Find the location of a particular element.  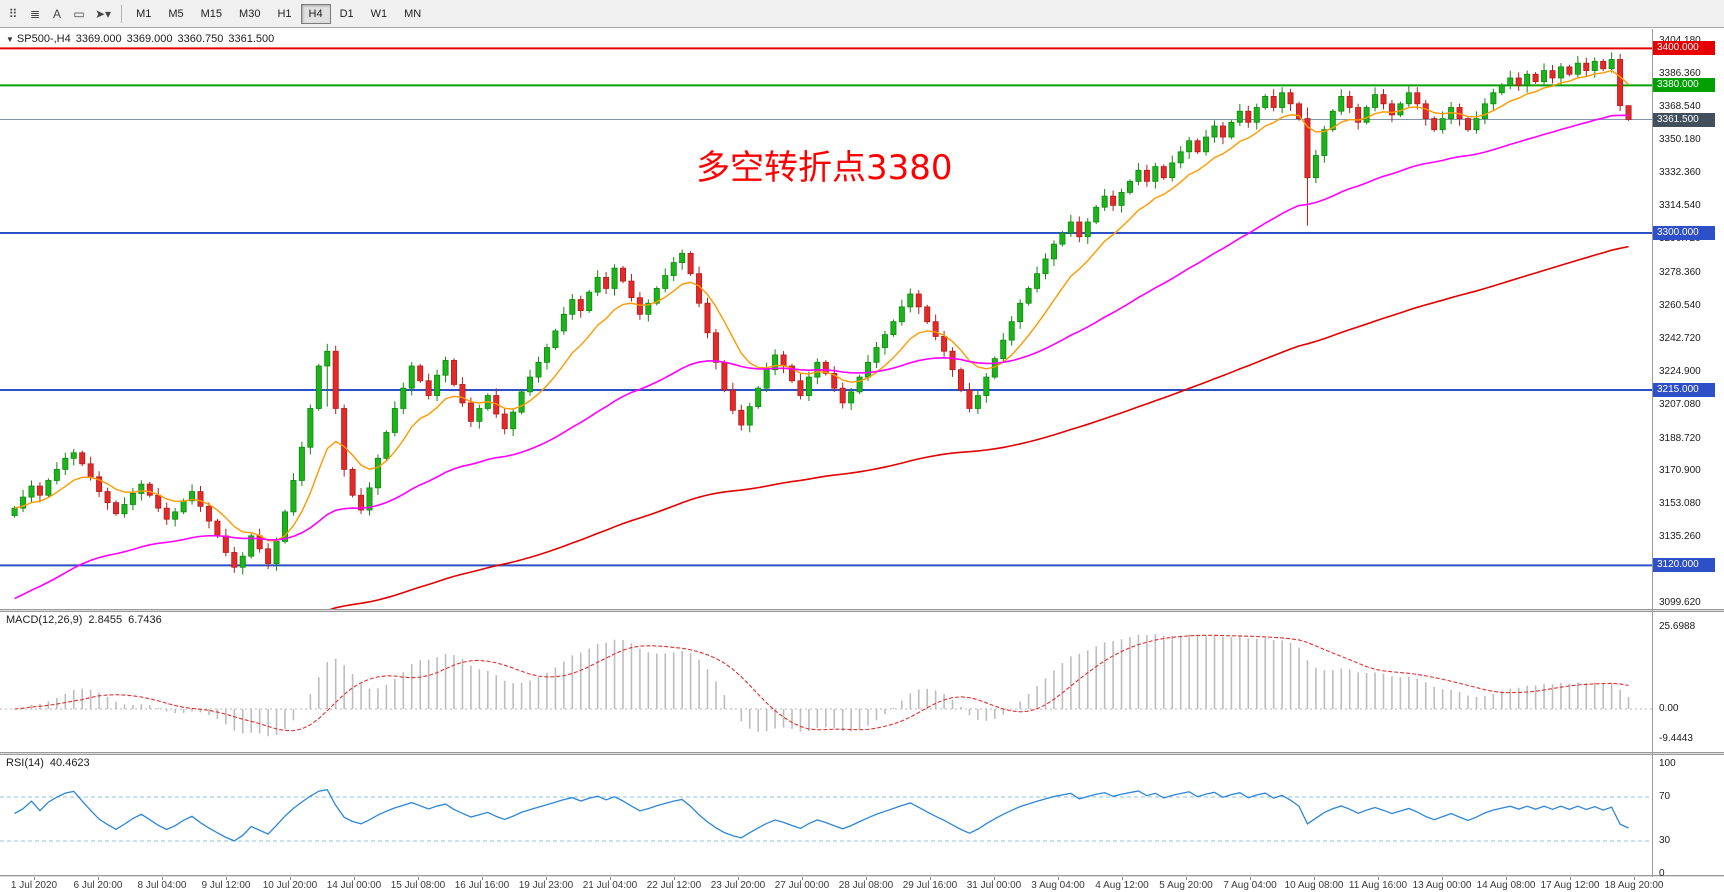

price-axis-label: 3314.540 is located at coordinates (1680, 206).